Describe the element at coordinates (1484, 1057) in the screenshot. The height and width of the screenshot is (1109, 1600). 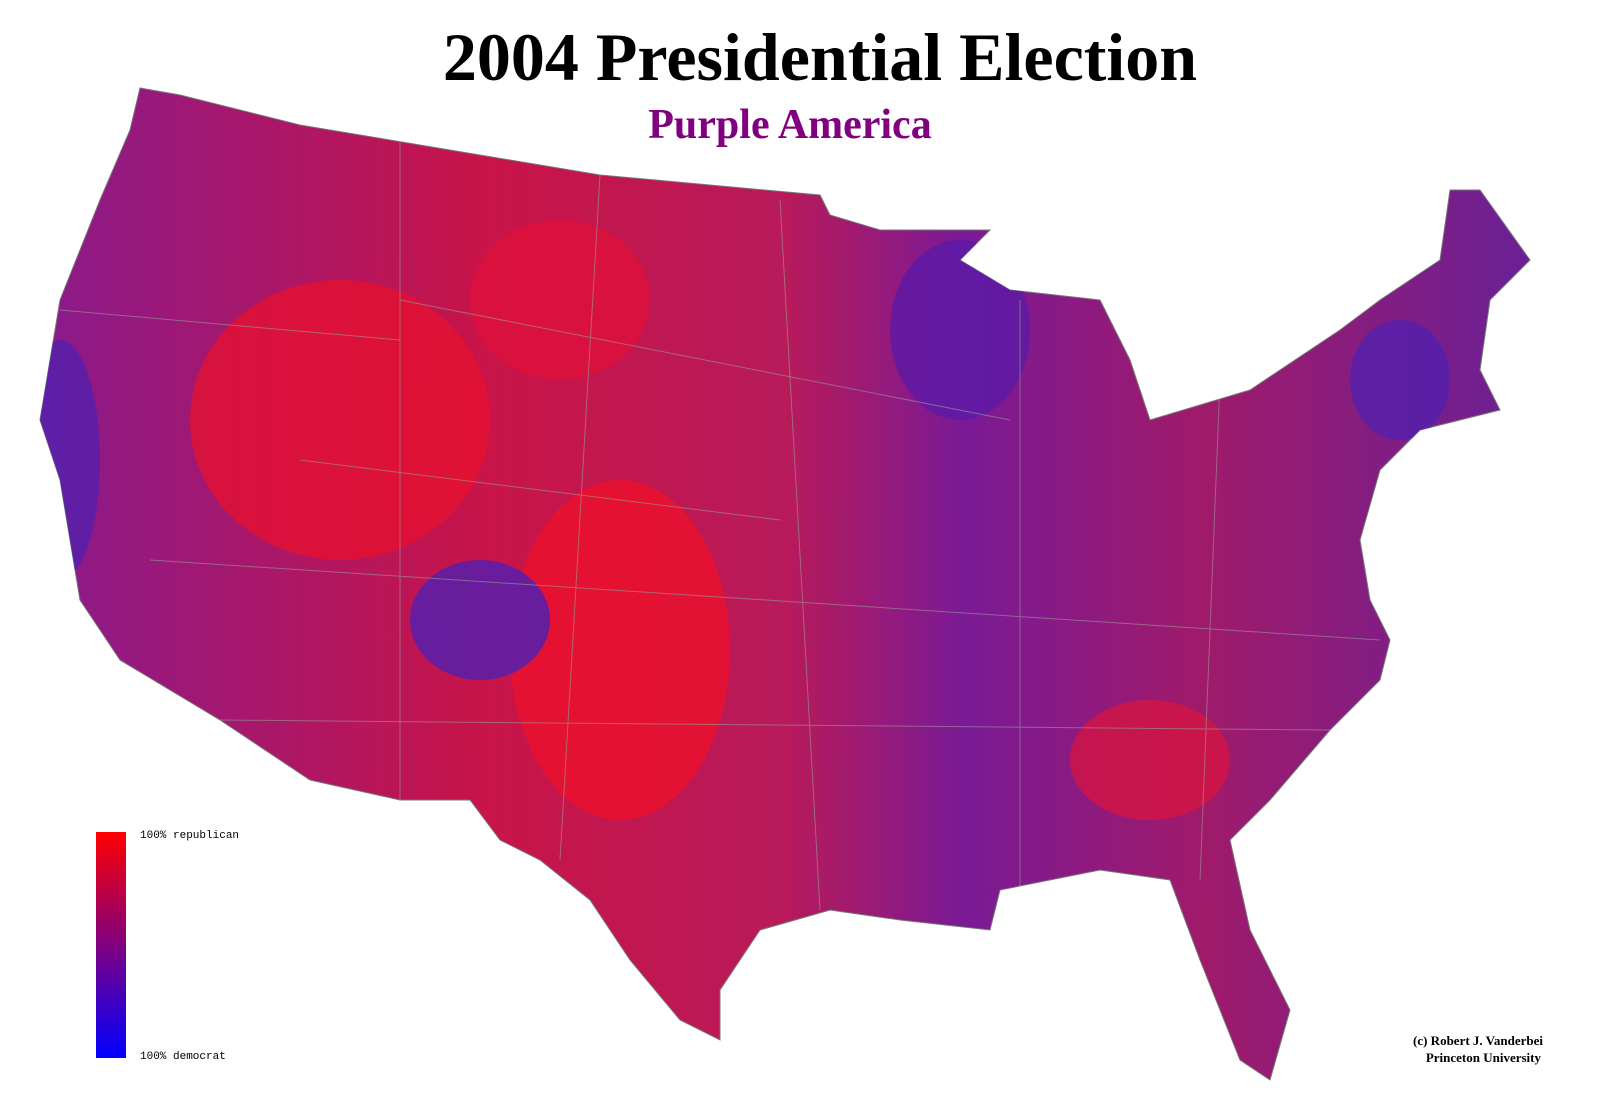
I see `credit-institution: Princeton University` at that location.